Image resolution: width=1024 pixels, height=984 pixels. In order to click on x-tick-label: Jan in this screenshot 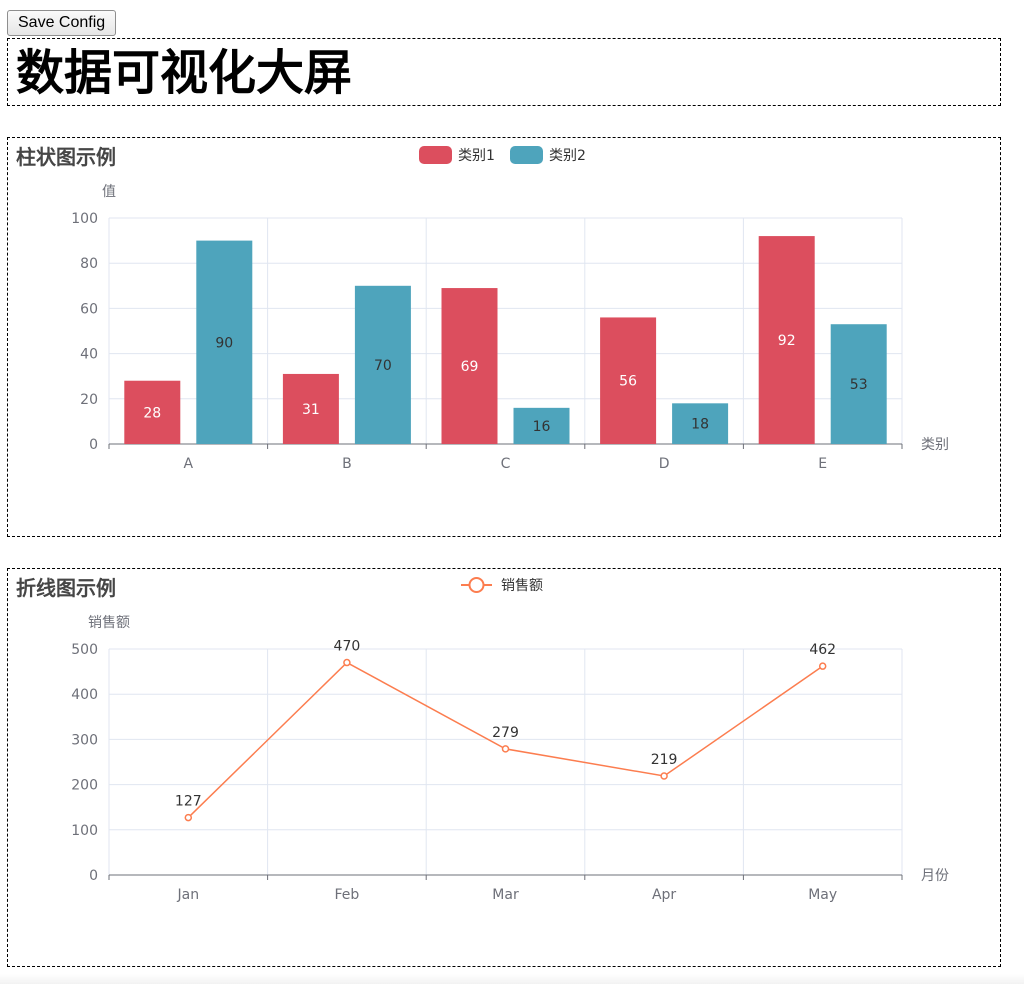, I will do `click(188, 895)`.